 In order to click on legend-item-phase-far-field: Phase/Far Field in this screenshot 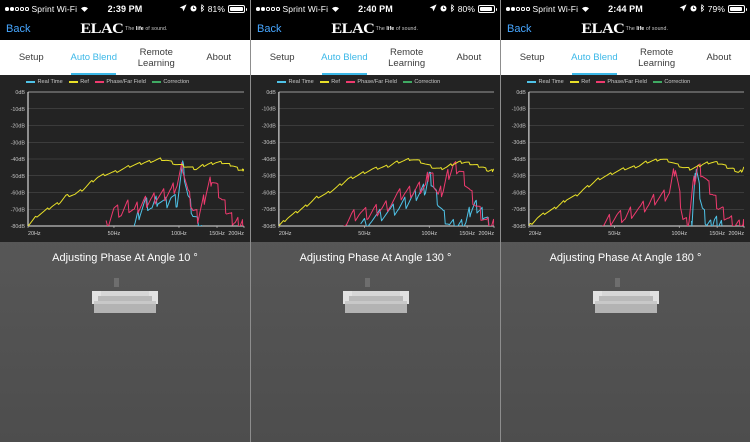, I will do `click(621, 82)`.